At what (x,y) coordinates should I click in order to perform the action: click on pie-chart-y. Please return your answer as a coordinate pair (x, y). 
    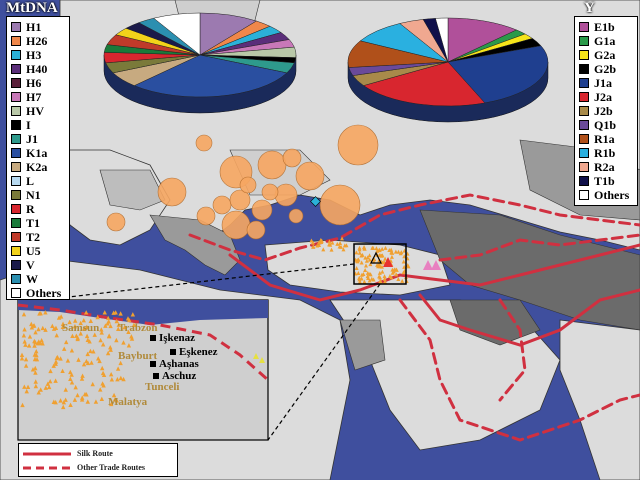
    Looking at the image, I should click on (448, 70).